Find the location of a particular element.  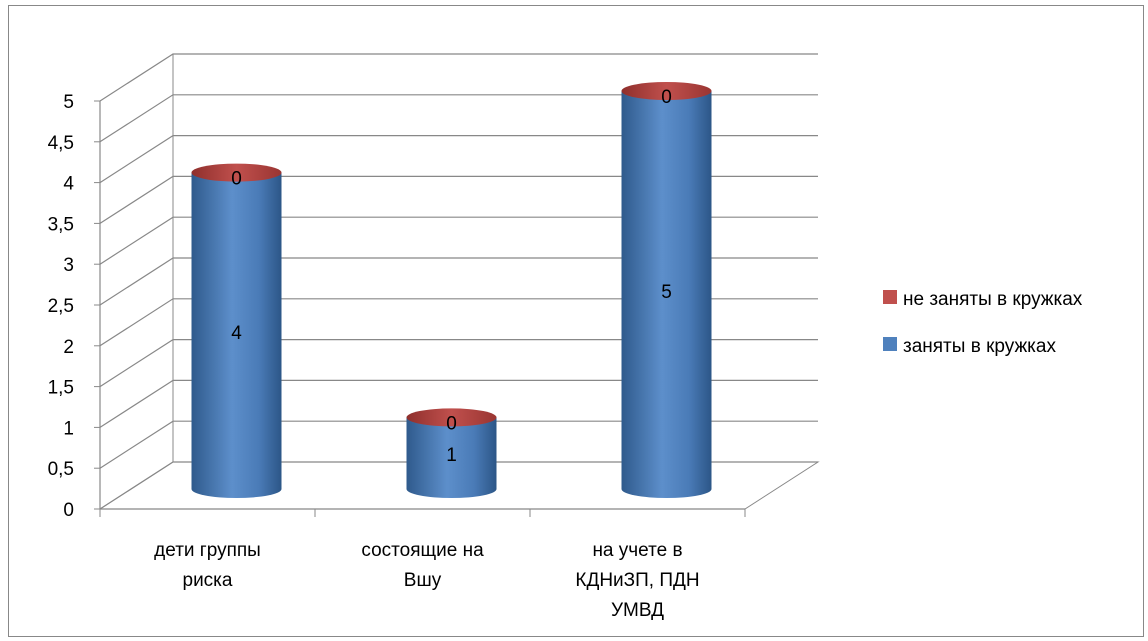

x-tick-label: УМВД is located at coordinates (637, 610).